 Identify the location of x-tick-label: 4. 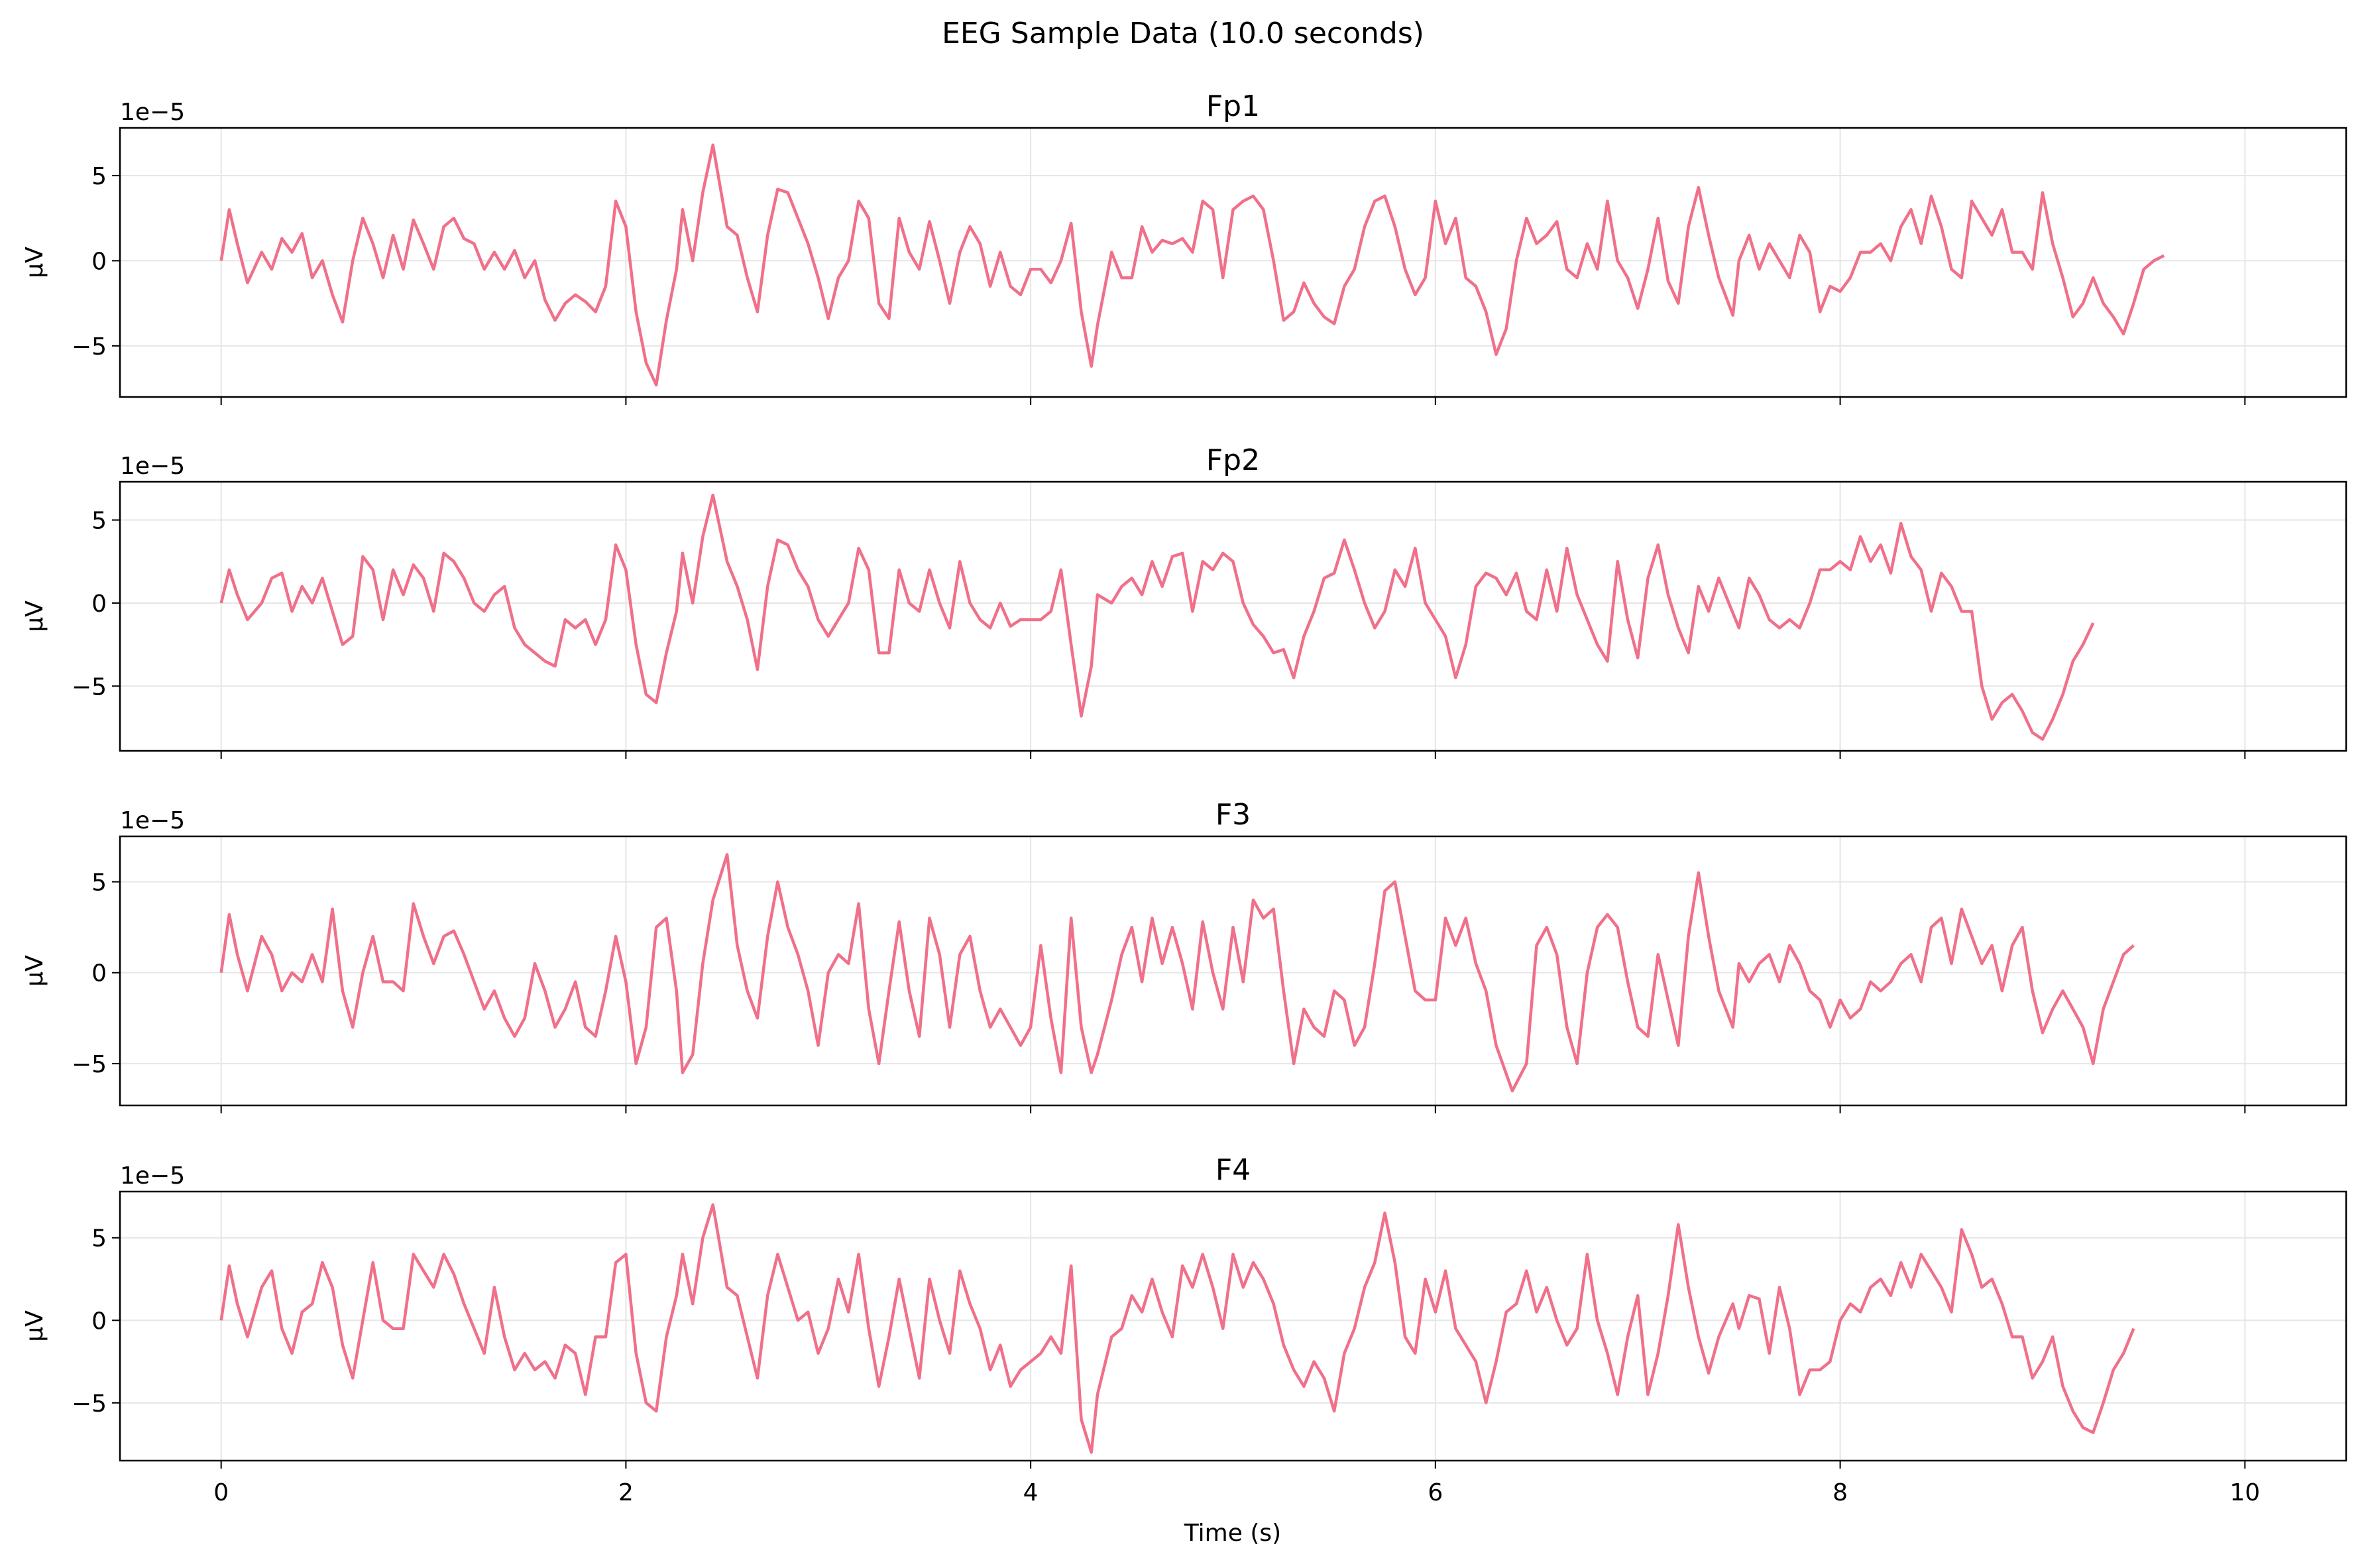
(1031, 1492).